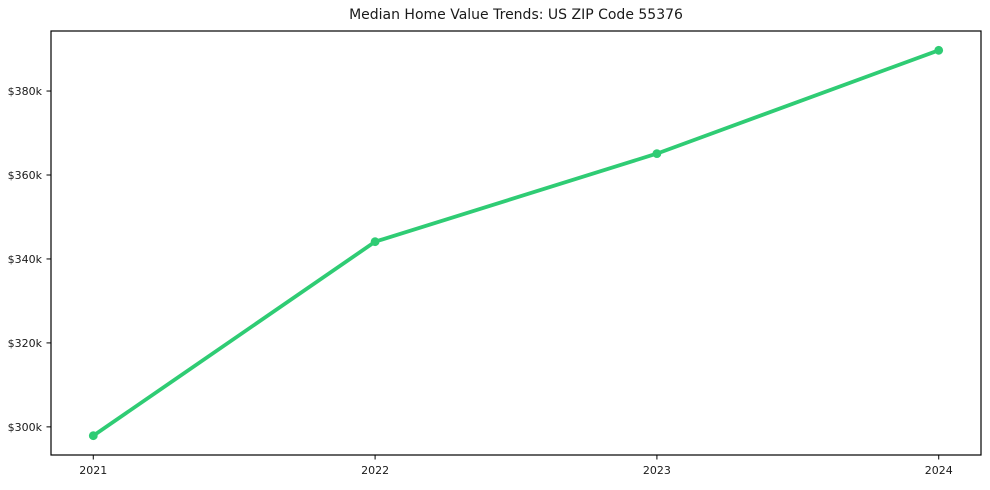  What do you see at coordinates (25, 427) in the screenshot?
I see `y-tick-label: $300k` at bounding box center [25, 427].